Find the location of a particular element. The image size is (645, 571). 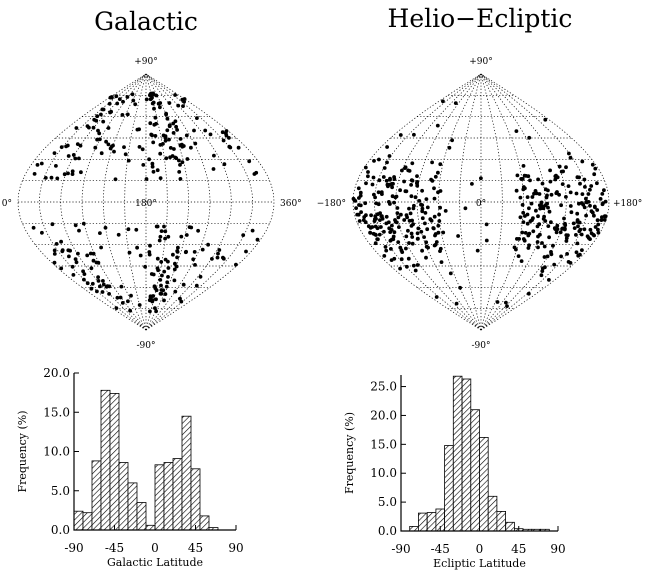

x-tick-label: -90 is located at coordinates (400, 549).